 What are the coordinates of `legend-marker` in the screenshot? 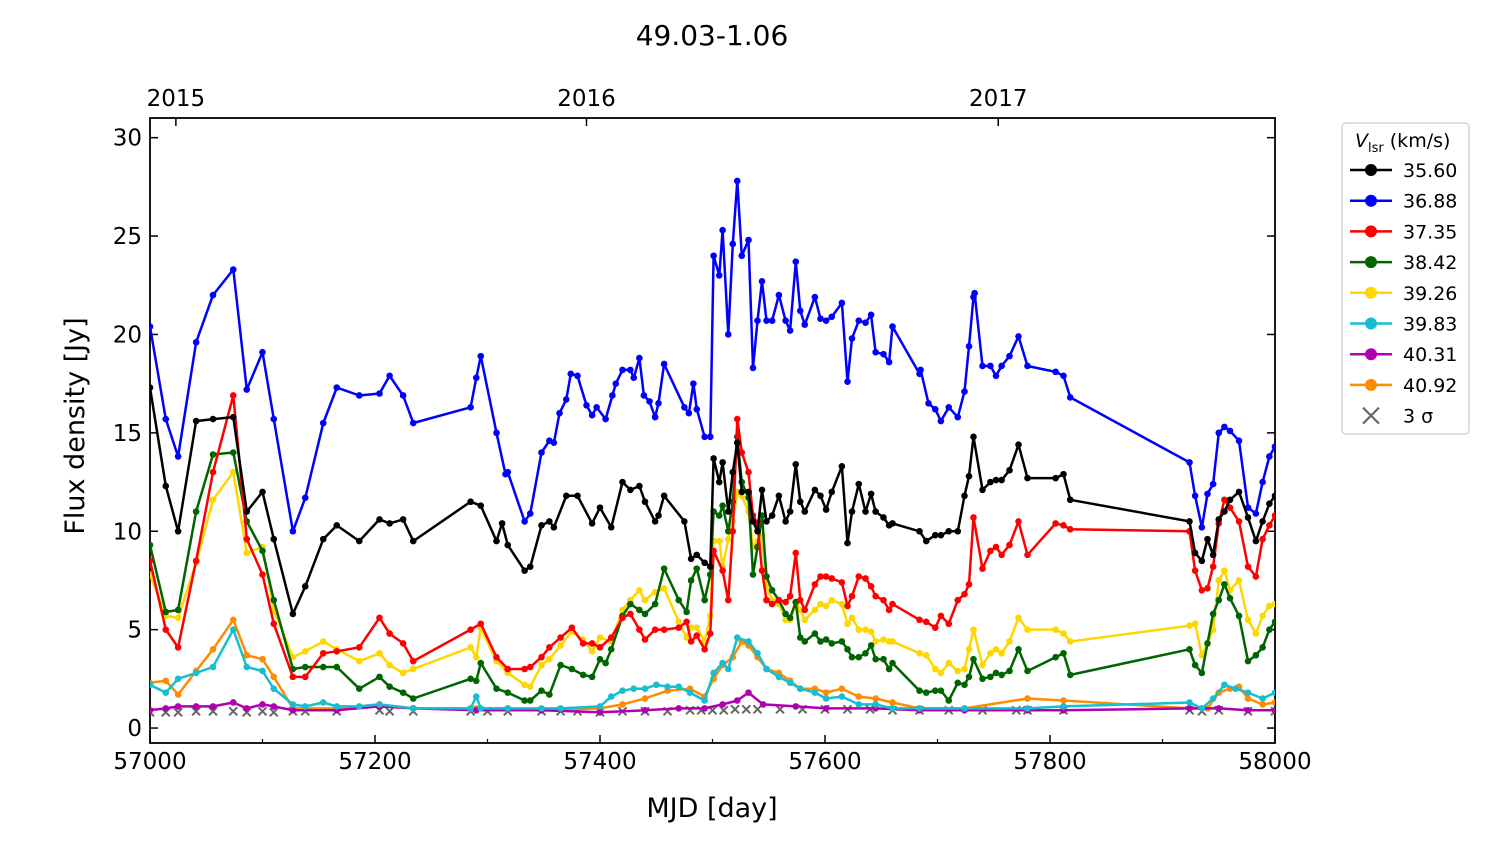 It's located at (1371, 292).